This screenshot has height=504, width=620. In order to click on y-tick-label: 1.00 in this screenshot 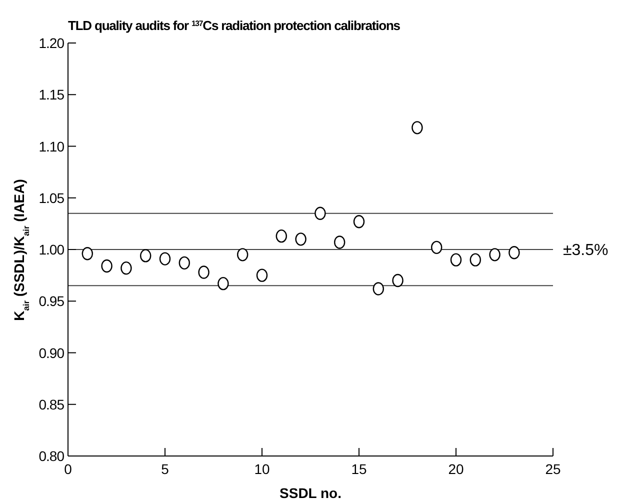, I will do `click(51, 250)`.